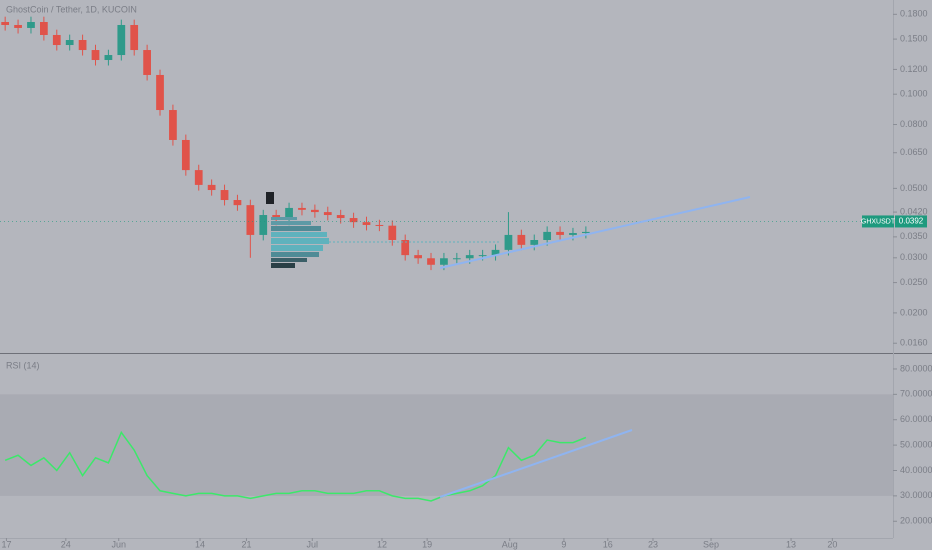  I want to click on y-tick-label: 0.0420, so click(914, 211).